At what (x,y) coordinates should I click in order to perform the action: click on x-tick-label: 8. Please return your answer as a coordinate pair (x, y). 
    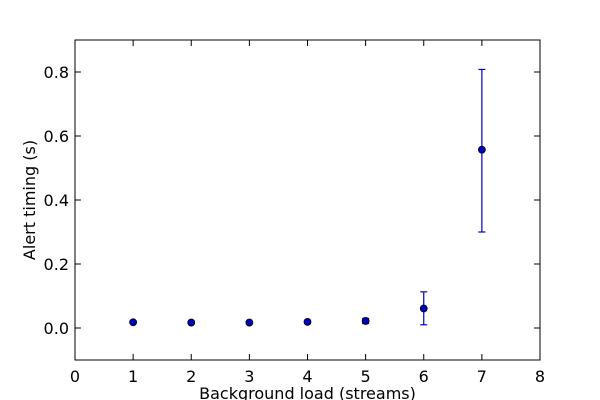
    Looking at the image, I should click on (540, 376).